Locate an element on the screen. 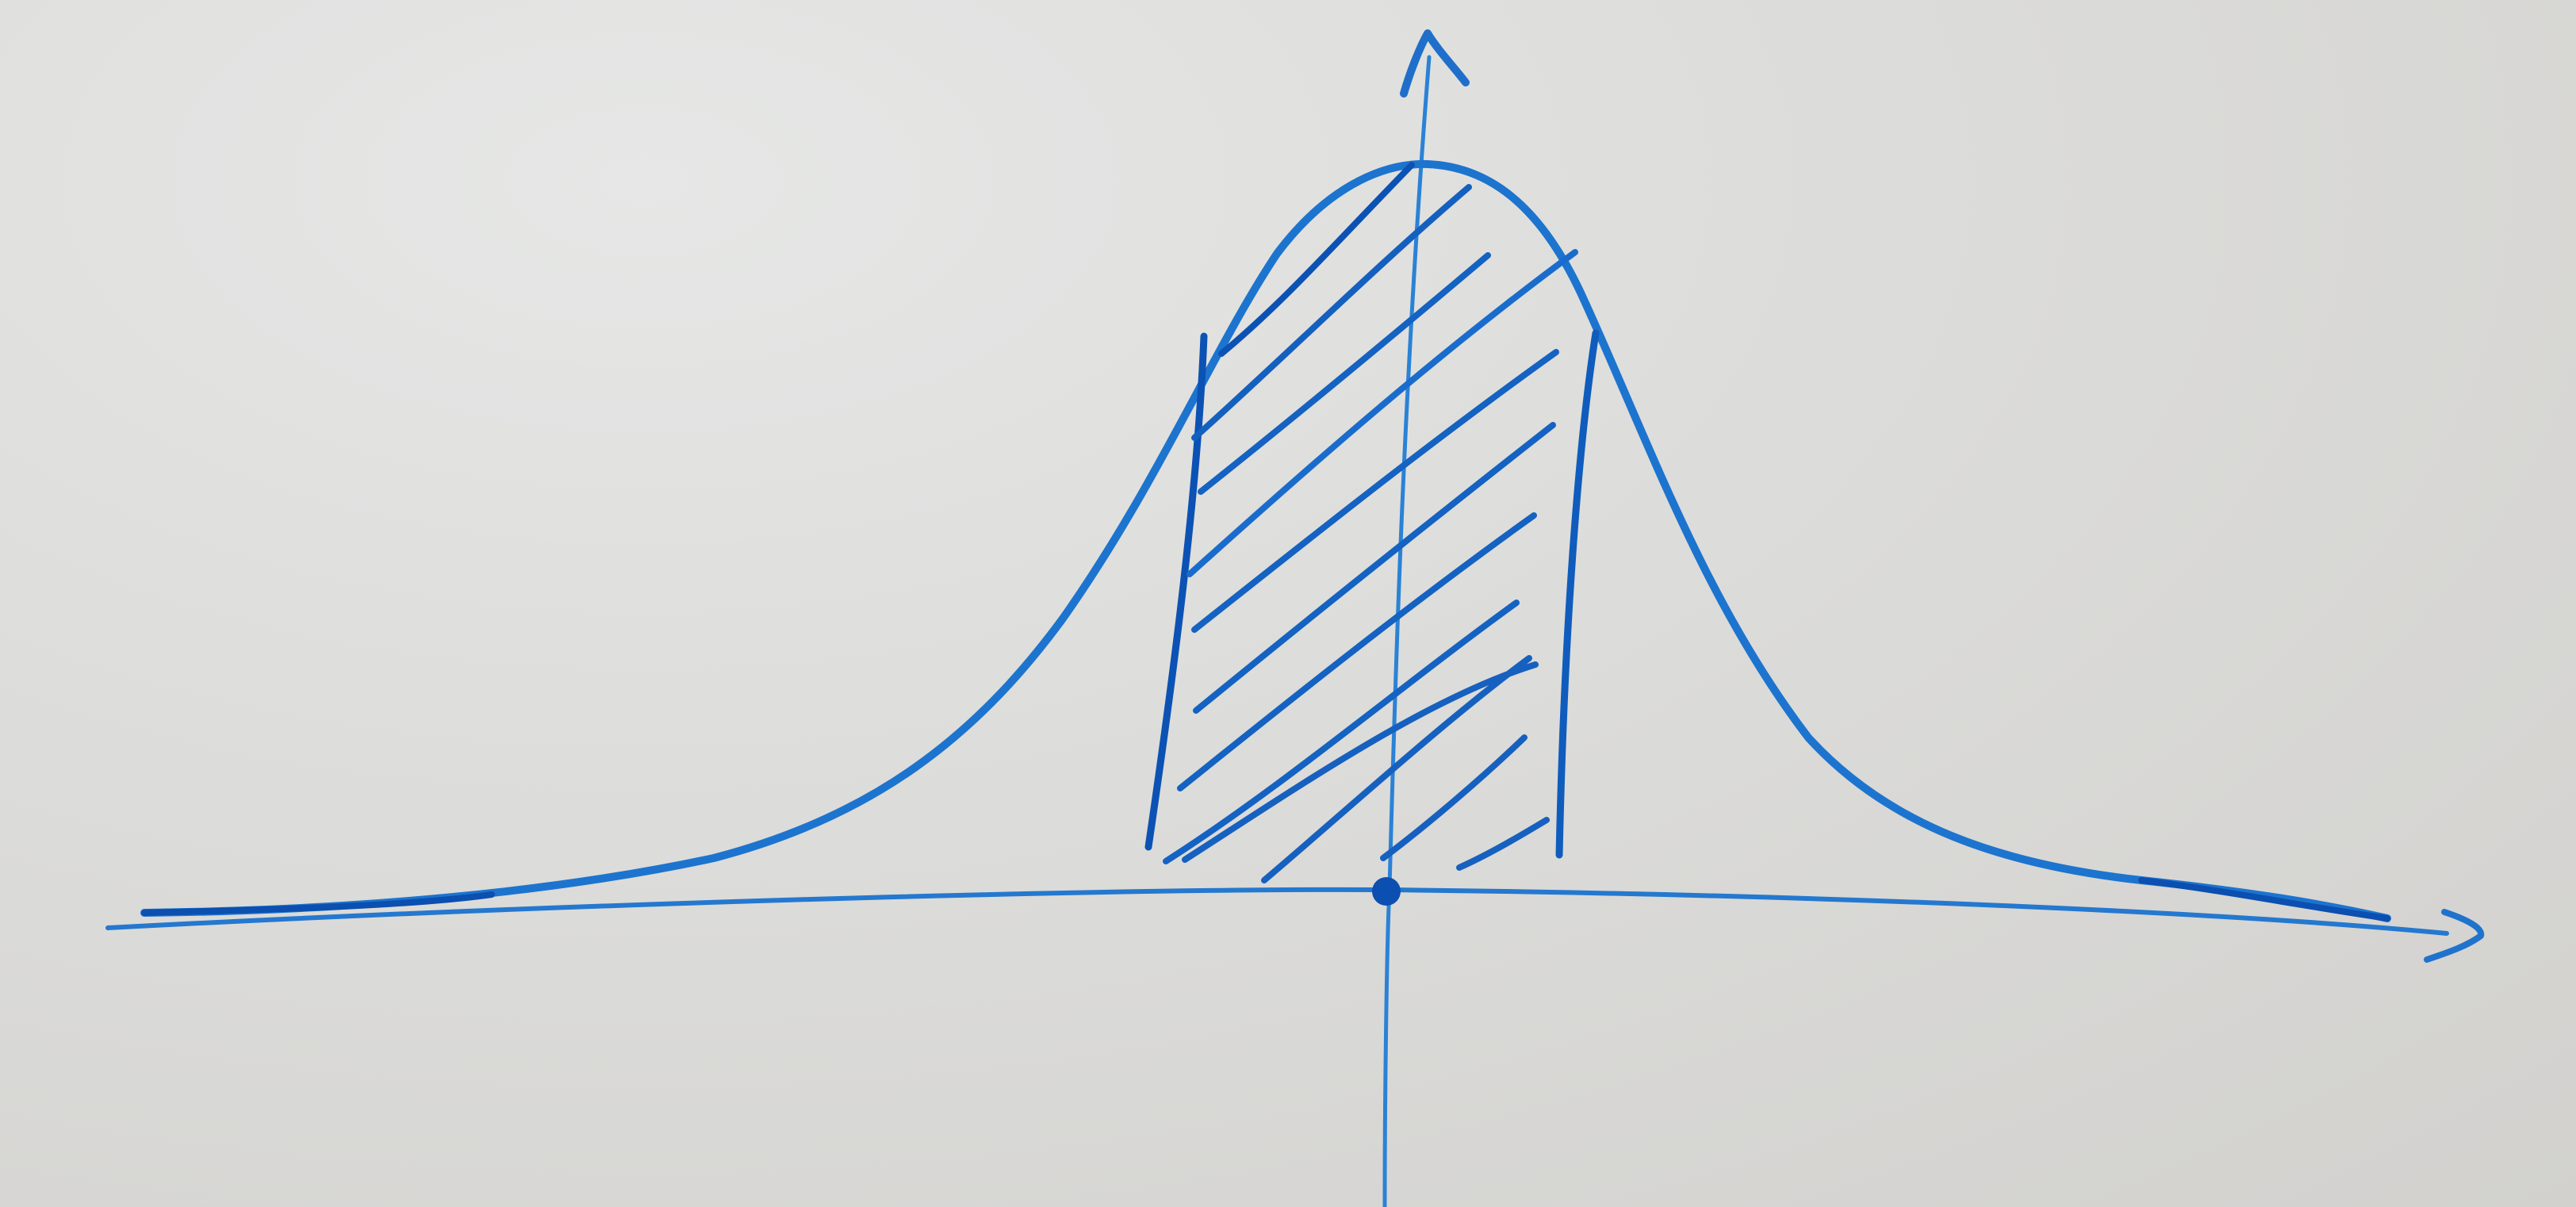 This screenshot has width=2576, height=1207. left-tail-overdraw is located at coordinates (318, 904).